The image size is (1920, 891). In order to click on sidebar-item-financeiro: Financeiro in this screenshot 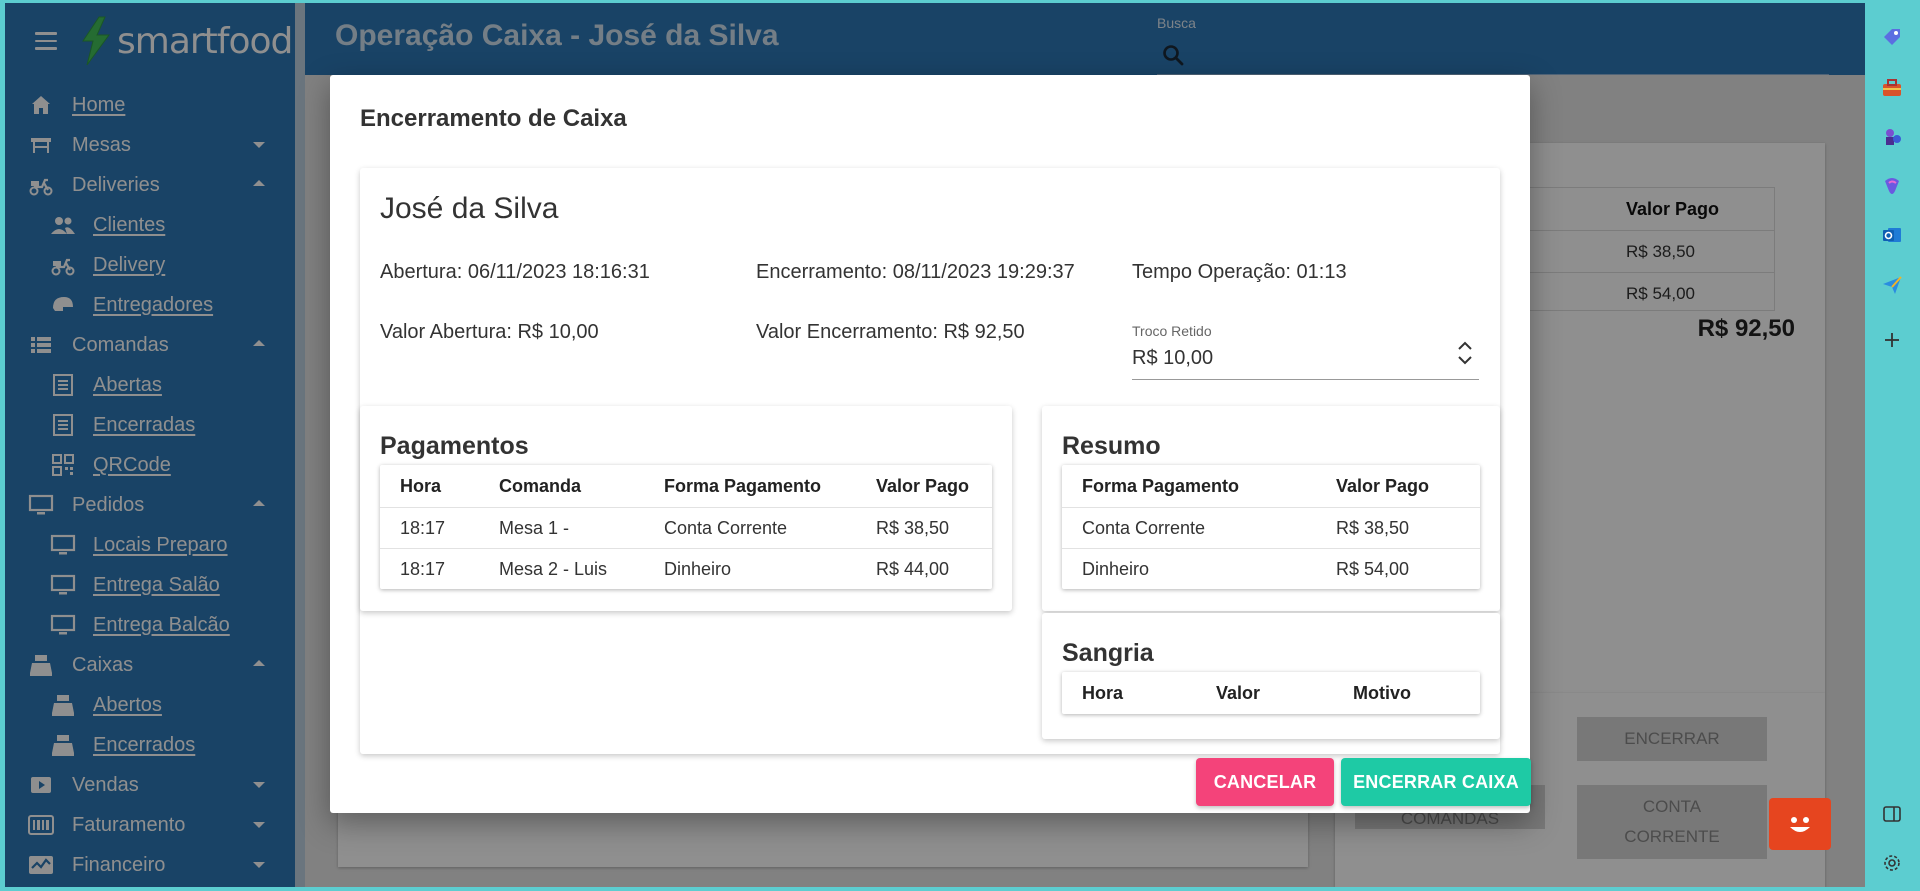, I will do `click(150, 865)`.